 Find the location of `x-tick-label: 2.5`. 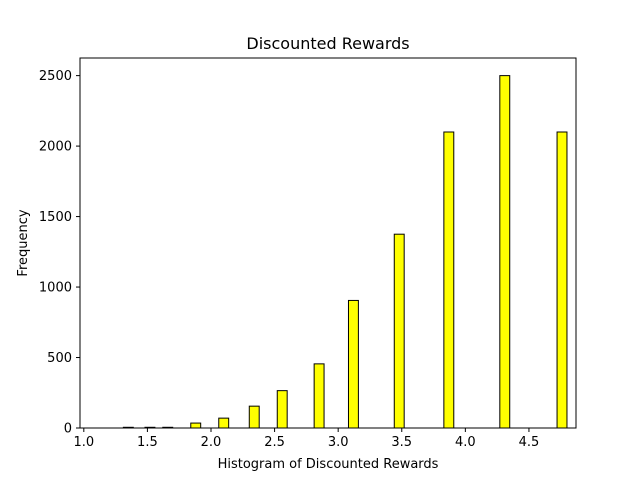

x-tick-label: 2.5 is located at coordinates (274, 442).